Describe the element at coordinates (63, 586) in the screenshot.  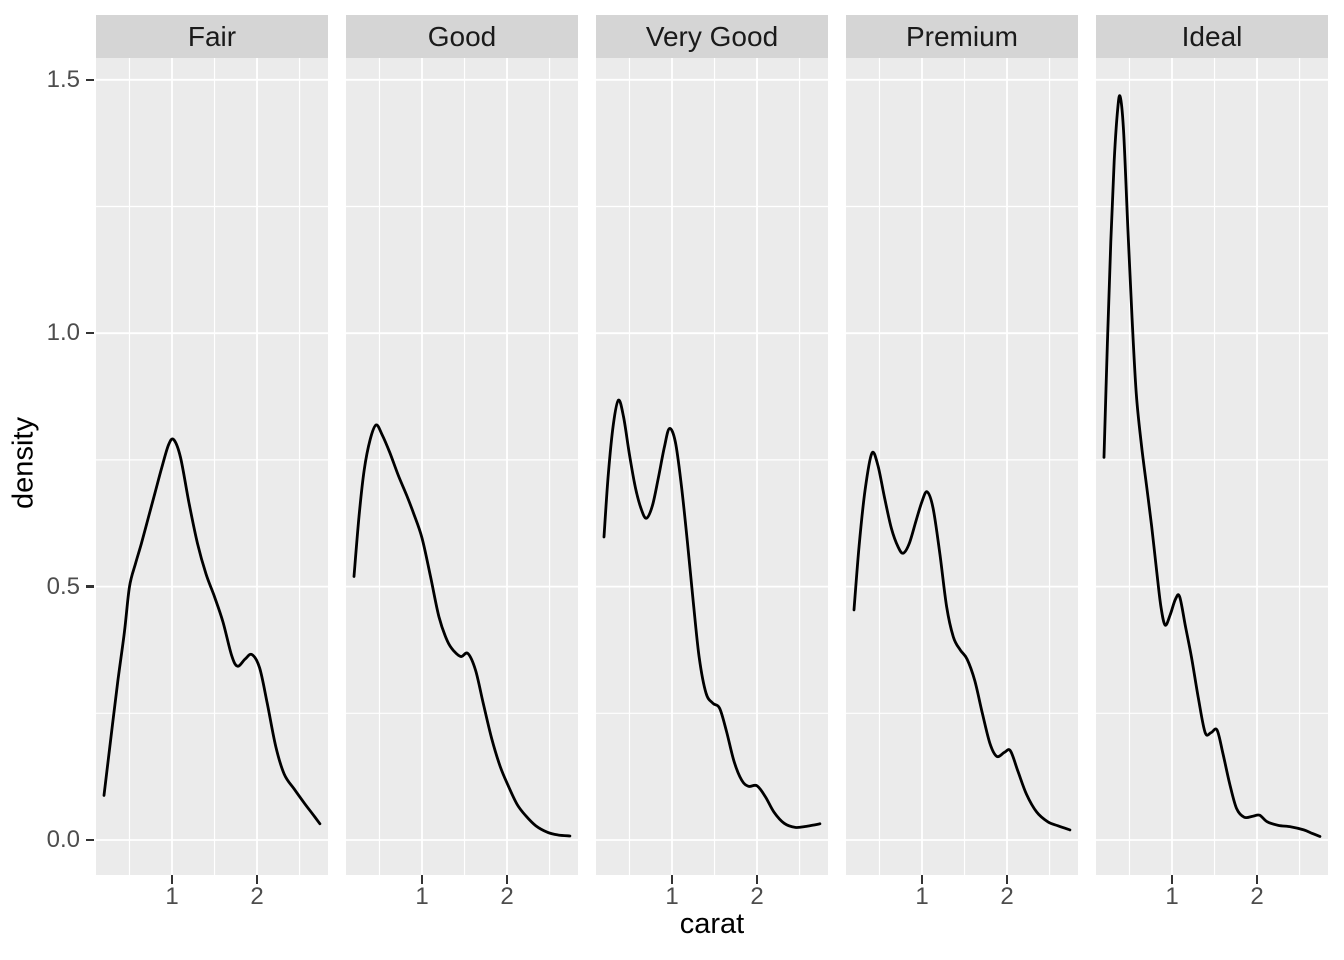
I see `y-axis-tick-label: 0.5` at that location.